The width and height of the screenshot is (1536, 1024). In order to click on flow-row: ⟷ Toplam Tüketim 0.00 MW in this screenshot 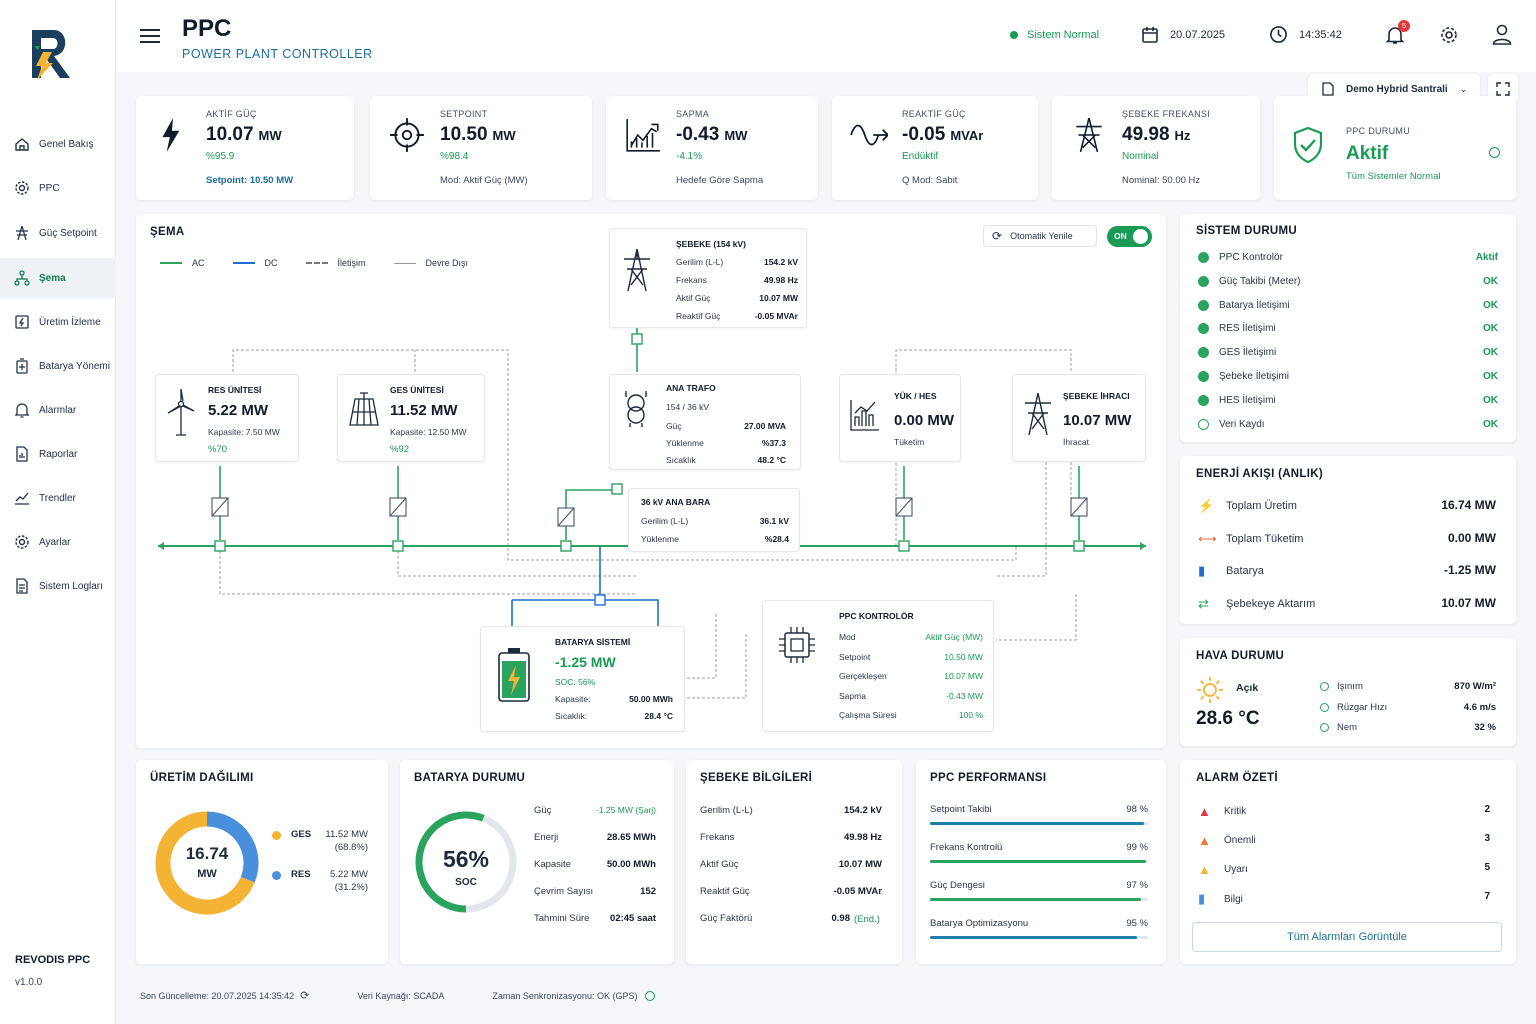, I will do `click(1347, 539)`.